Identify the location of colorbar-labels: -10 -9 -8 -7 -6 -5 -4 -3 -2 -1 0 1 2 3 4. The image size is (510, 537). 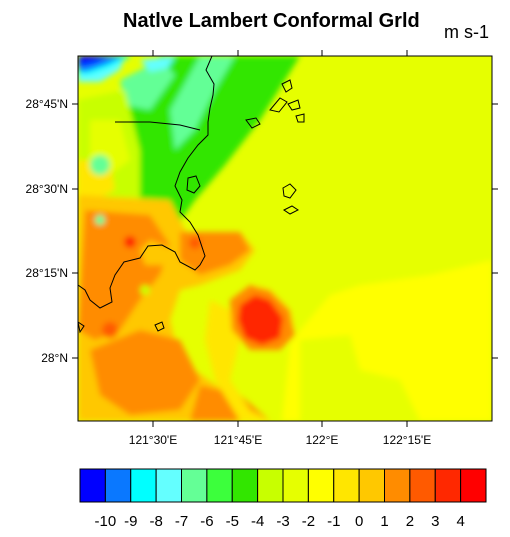
(280, 521).